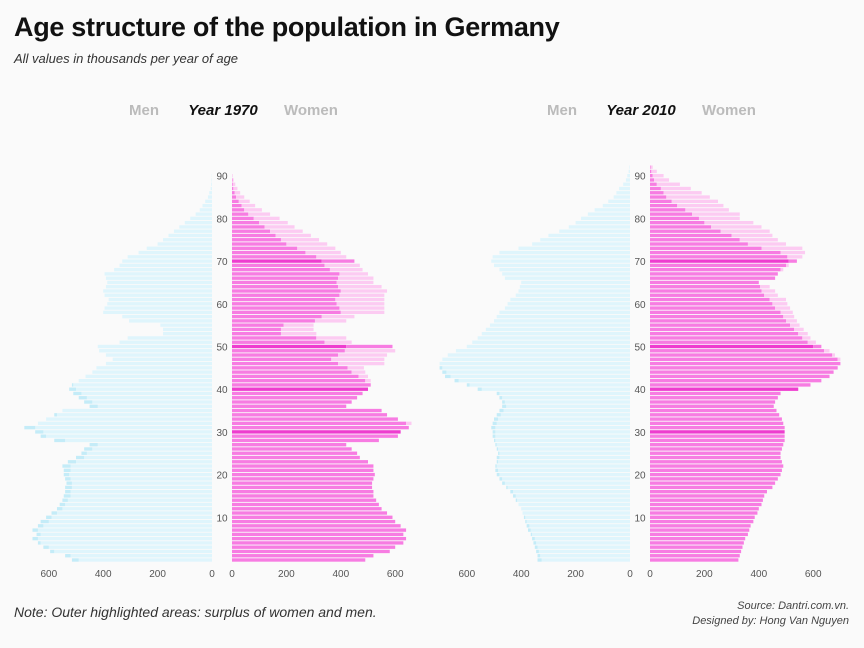  I want to click on age-tick-label: 20, so click(640, 476).